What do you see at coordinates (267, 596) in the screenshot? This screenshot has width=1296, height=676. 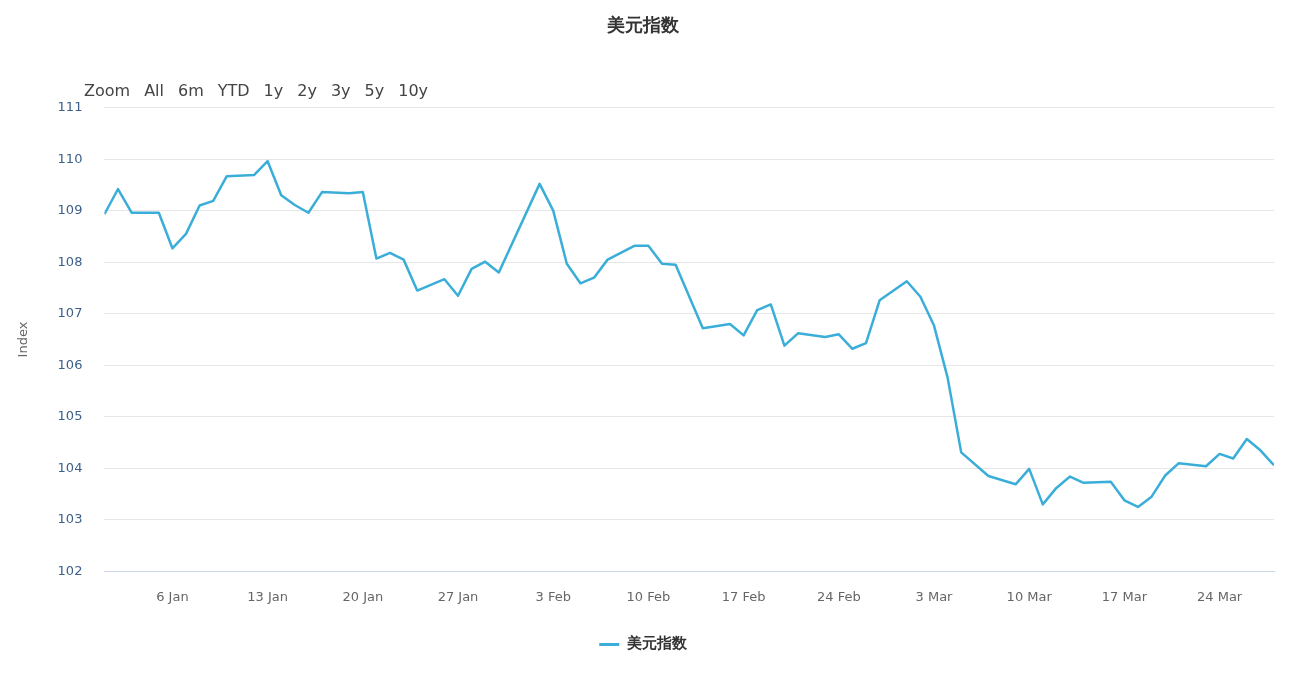 I see `x-tick-label: 13 Jan` at bounding box center [267, 596].